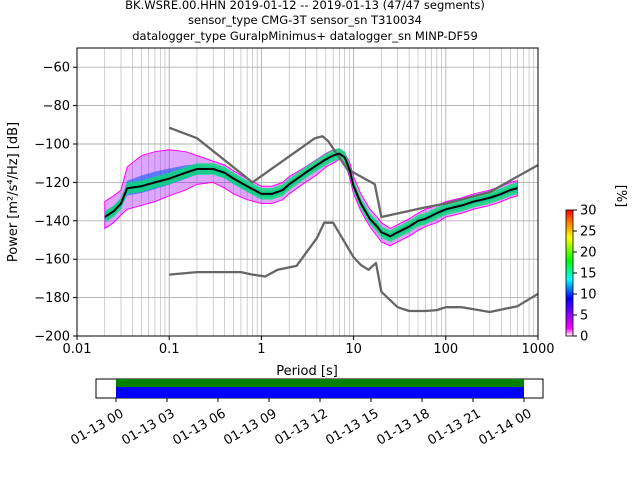 The height and width of the screenshot is (480, 640). Describe the element at coordinates (320, 383) in the screenshot. I see `coverage-bar-green` at that location.